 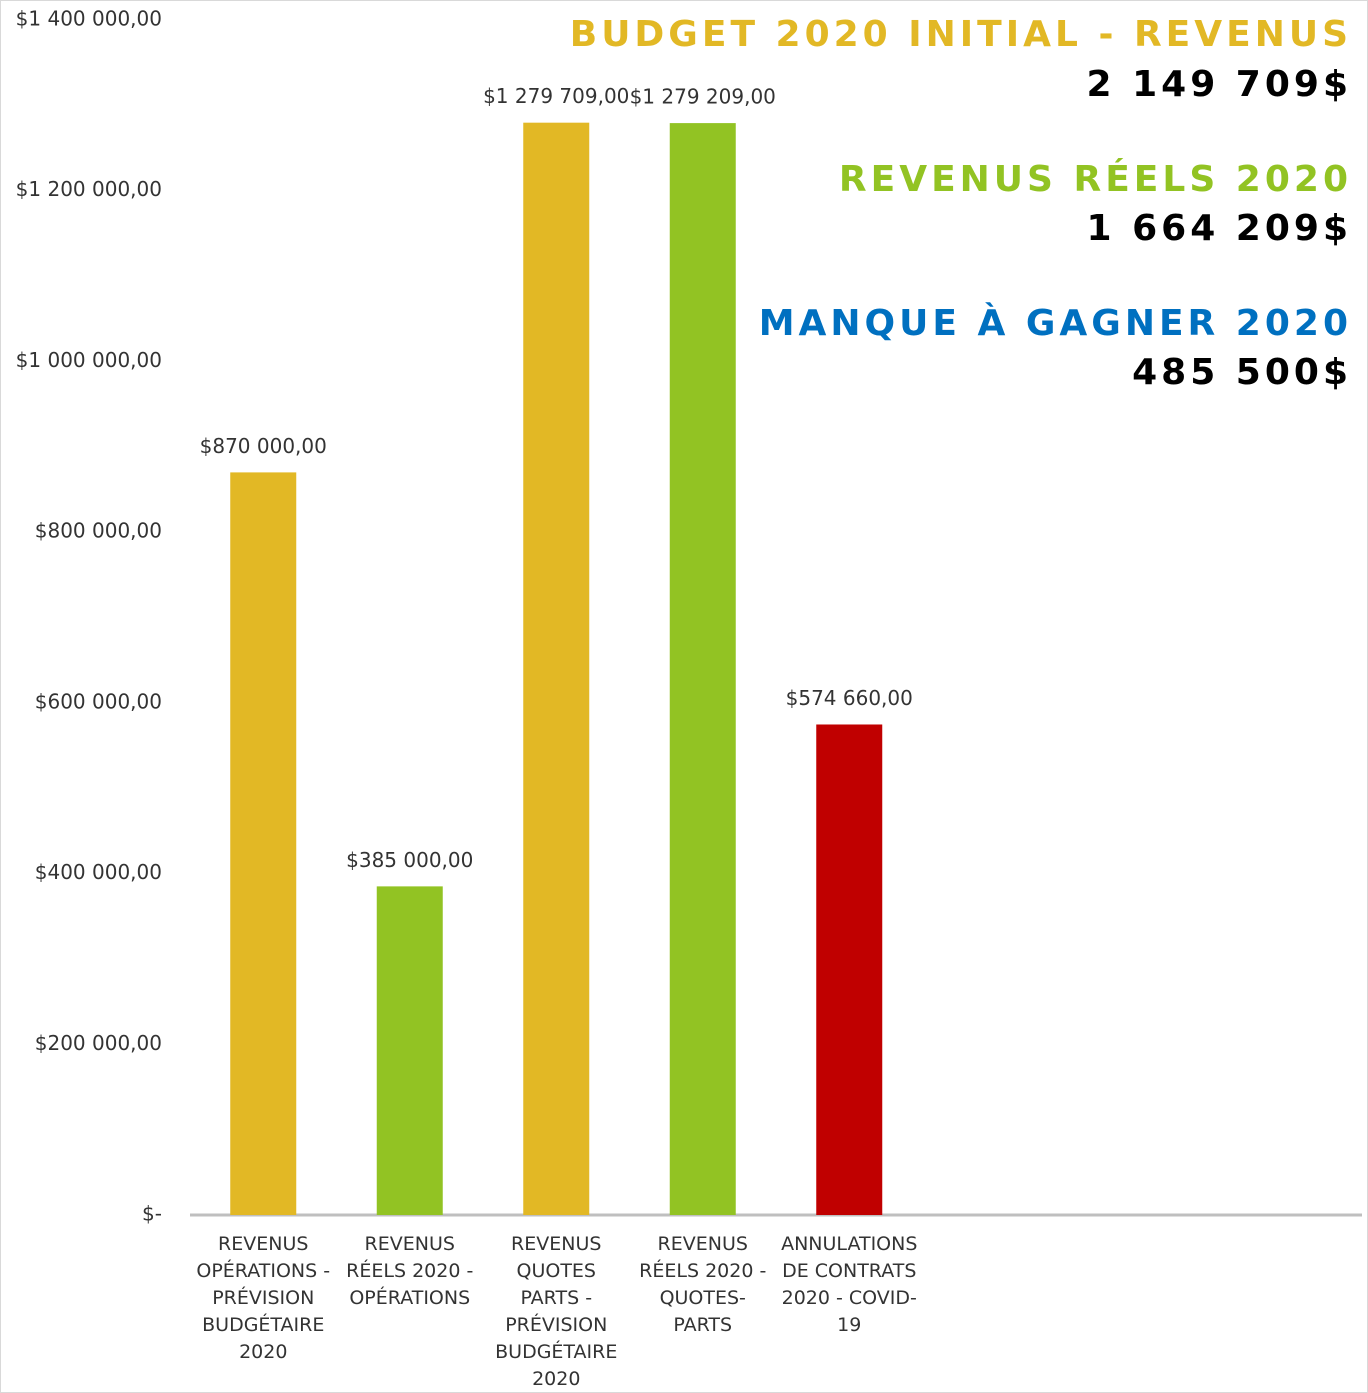 I want to click on y-tick-label: $1 200 000,00, so click(x=89, y=189).